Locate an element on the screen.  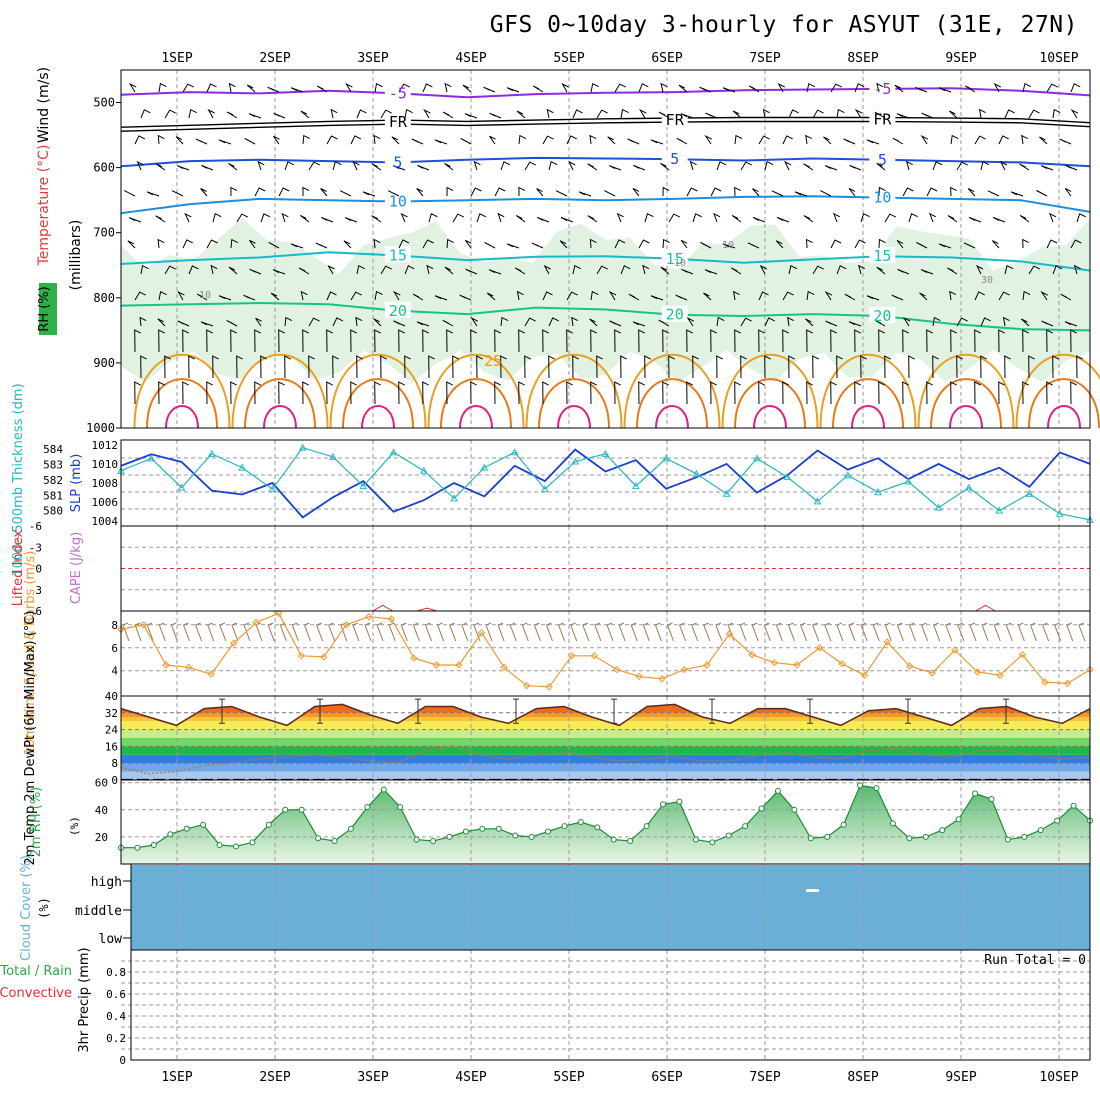
warm-lobe-0-day7 is located at coordinates (868, 391).